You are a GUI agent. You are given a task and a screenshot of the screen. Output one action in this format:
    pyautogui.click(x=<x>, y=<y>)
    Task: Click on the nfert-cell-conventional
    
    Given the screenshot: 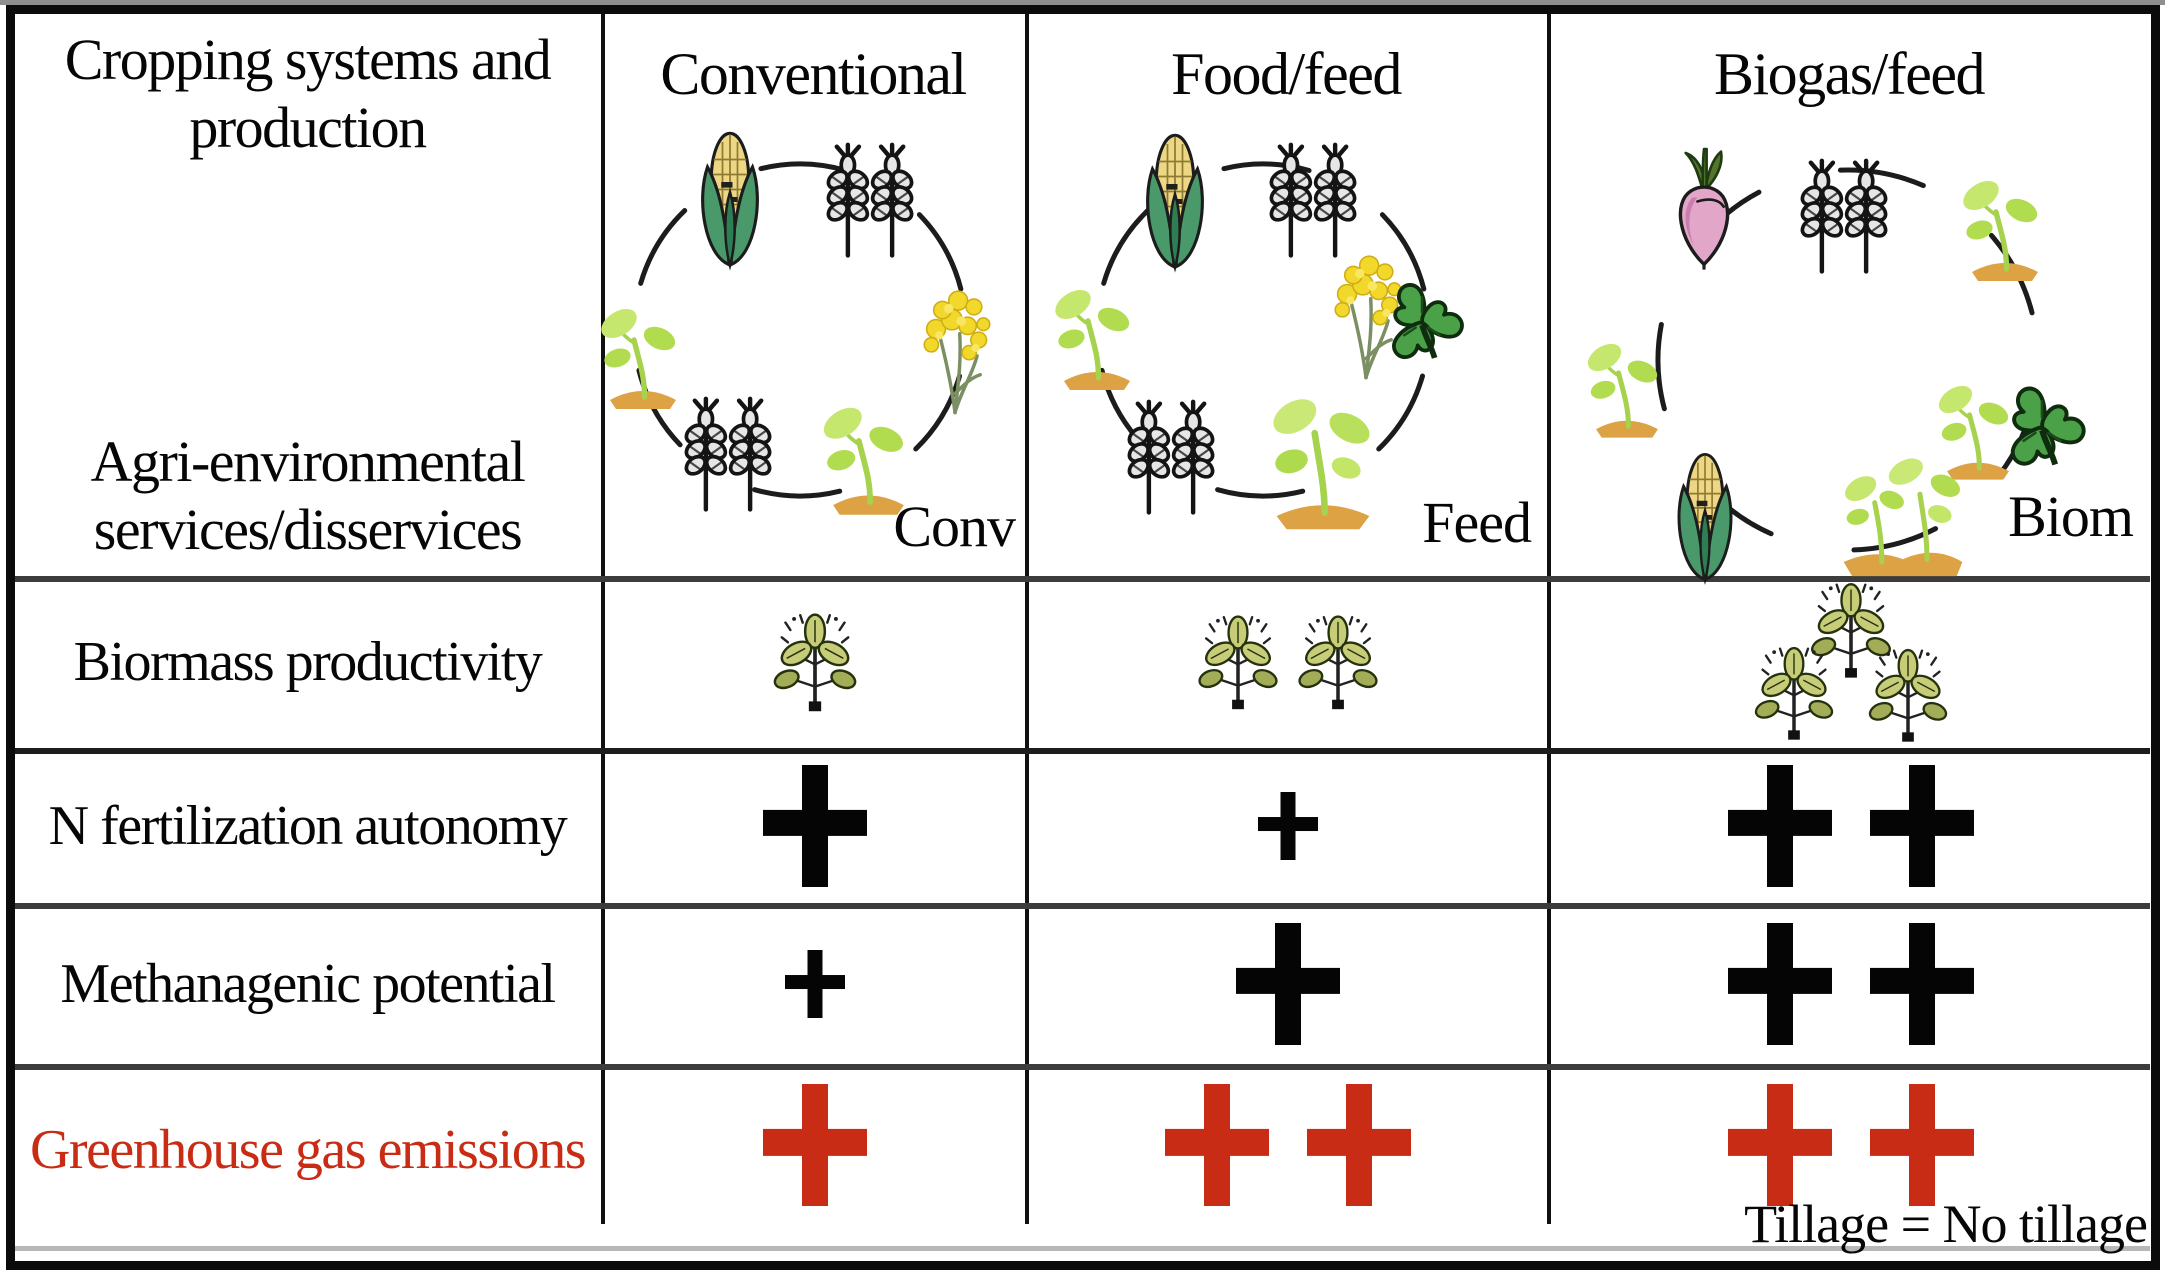 What is the action you would take?
    pyautogui.click(x=815, y=825)
    